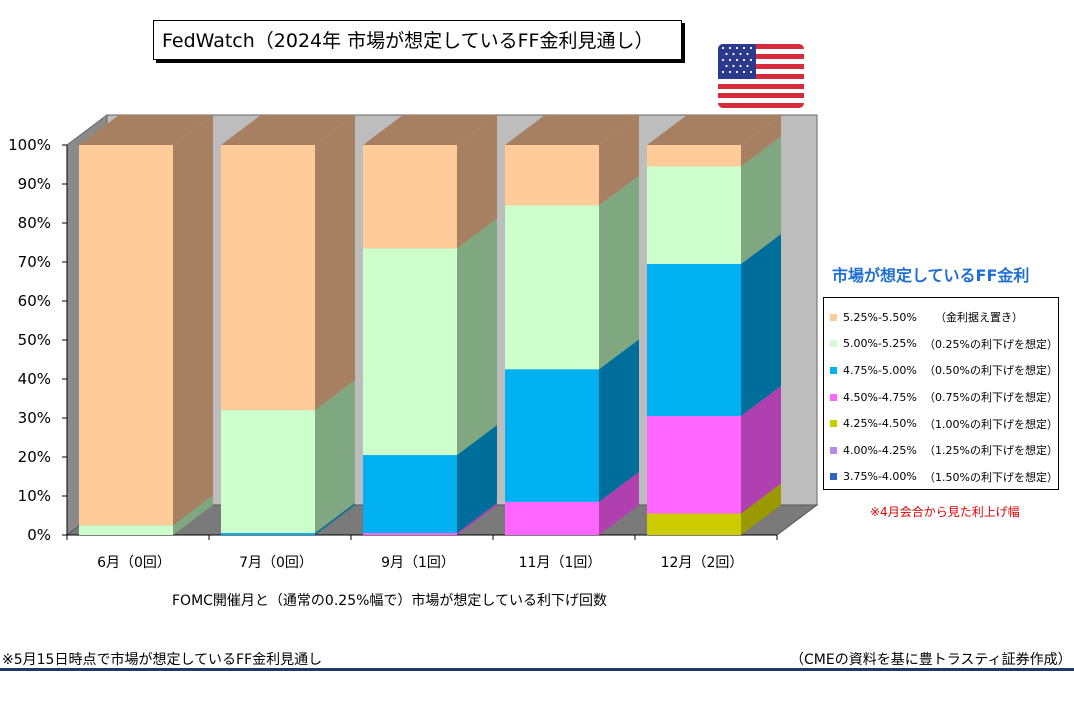  I want to click on legend-desc-label: （金利据え置き）, so click(979, 318).